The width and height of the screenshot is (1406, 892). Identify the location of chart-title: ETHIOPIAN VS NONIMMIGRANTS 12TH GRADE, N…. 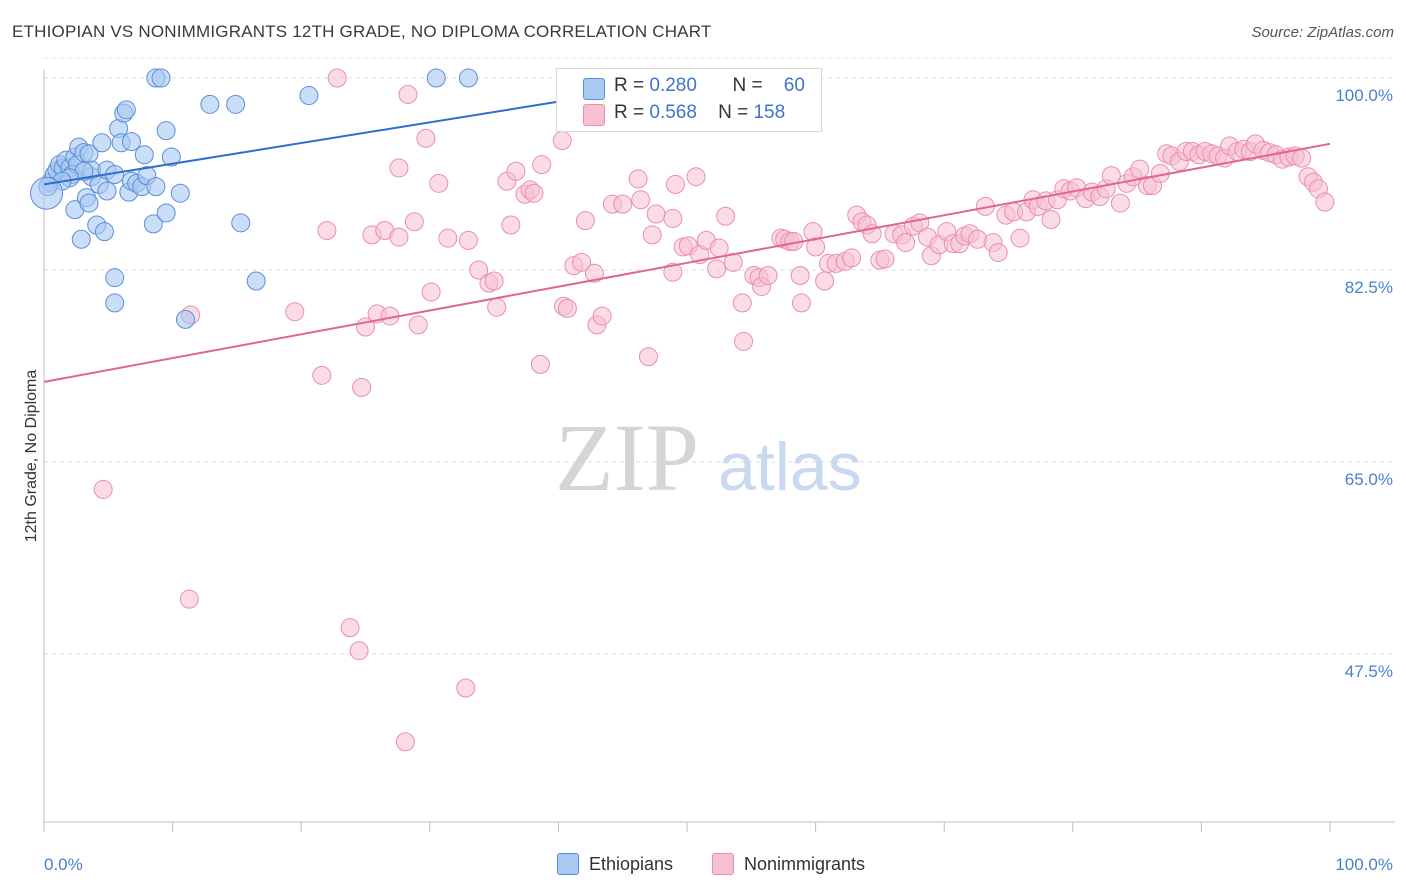
(362, 31).